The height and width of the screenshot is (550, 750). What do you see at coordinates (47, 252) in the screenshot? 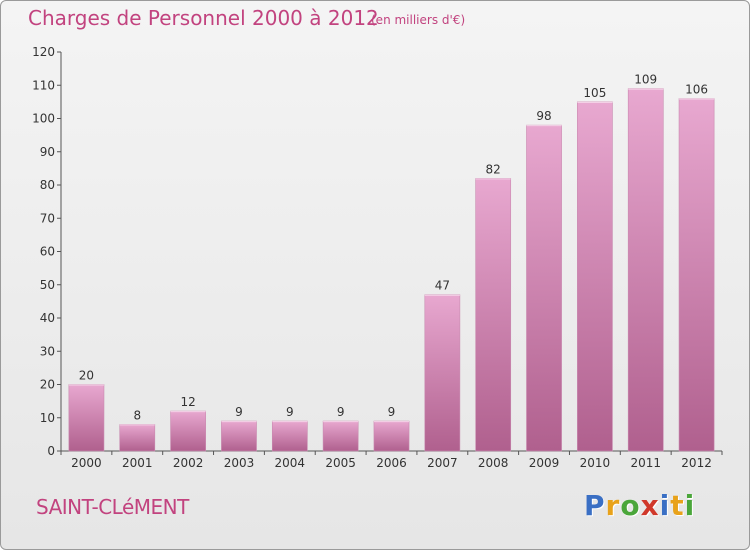
I see `y-tick-label: 60` at bounding box center [47, 252].